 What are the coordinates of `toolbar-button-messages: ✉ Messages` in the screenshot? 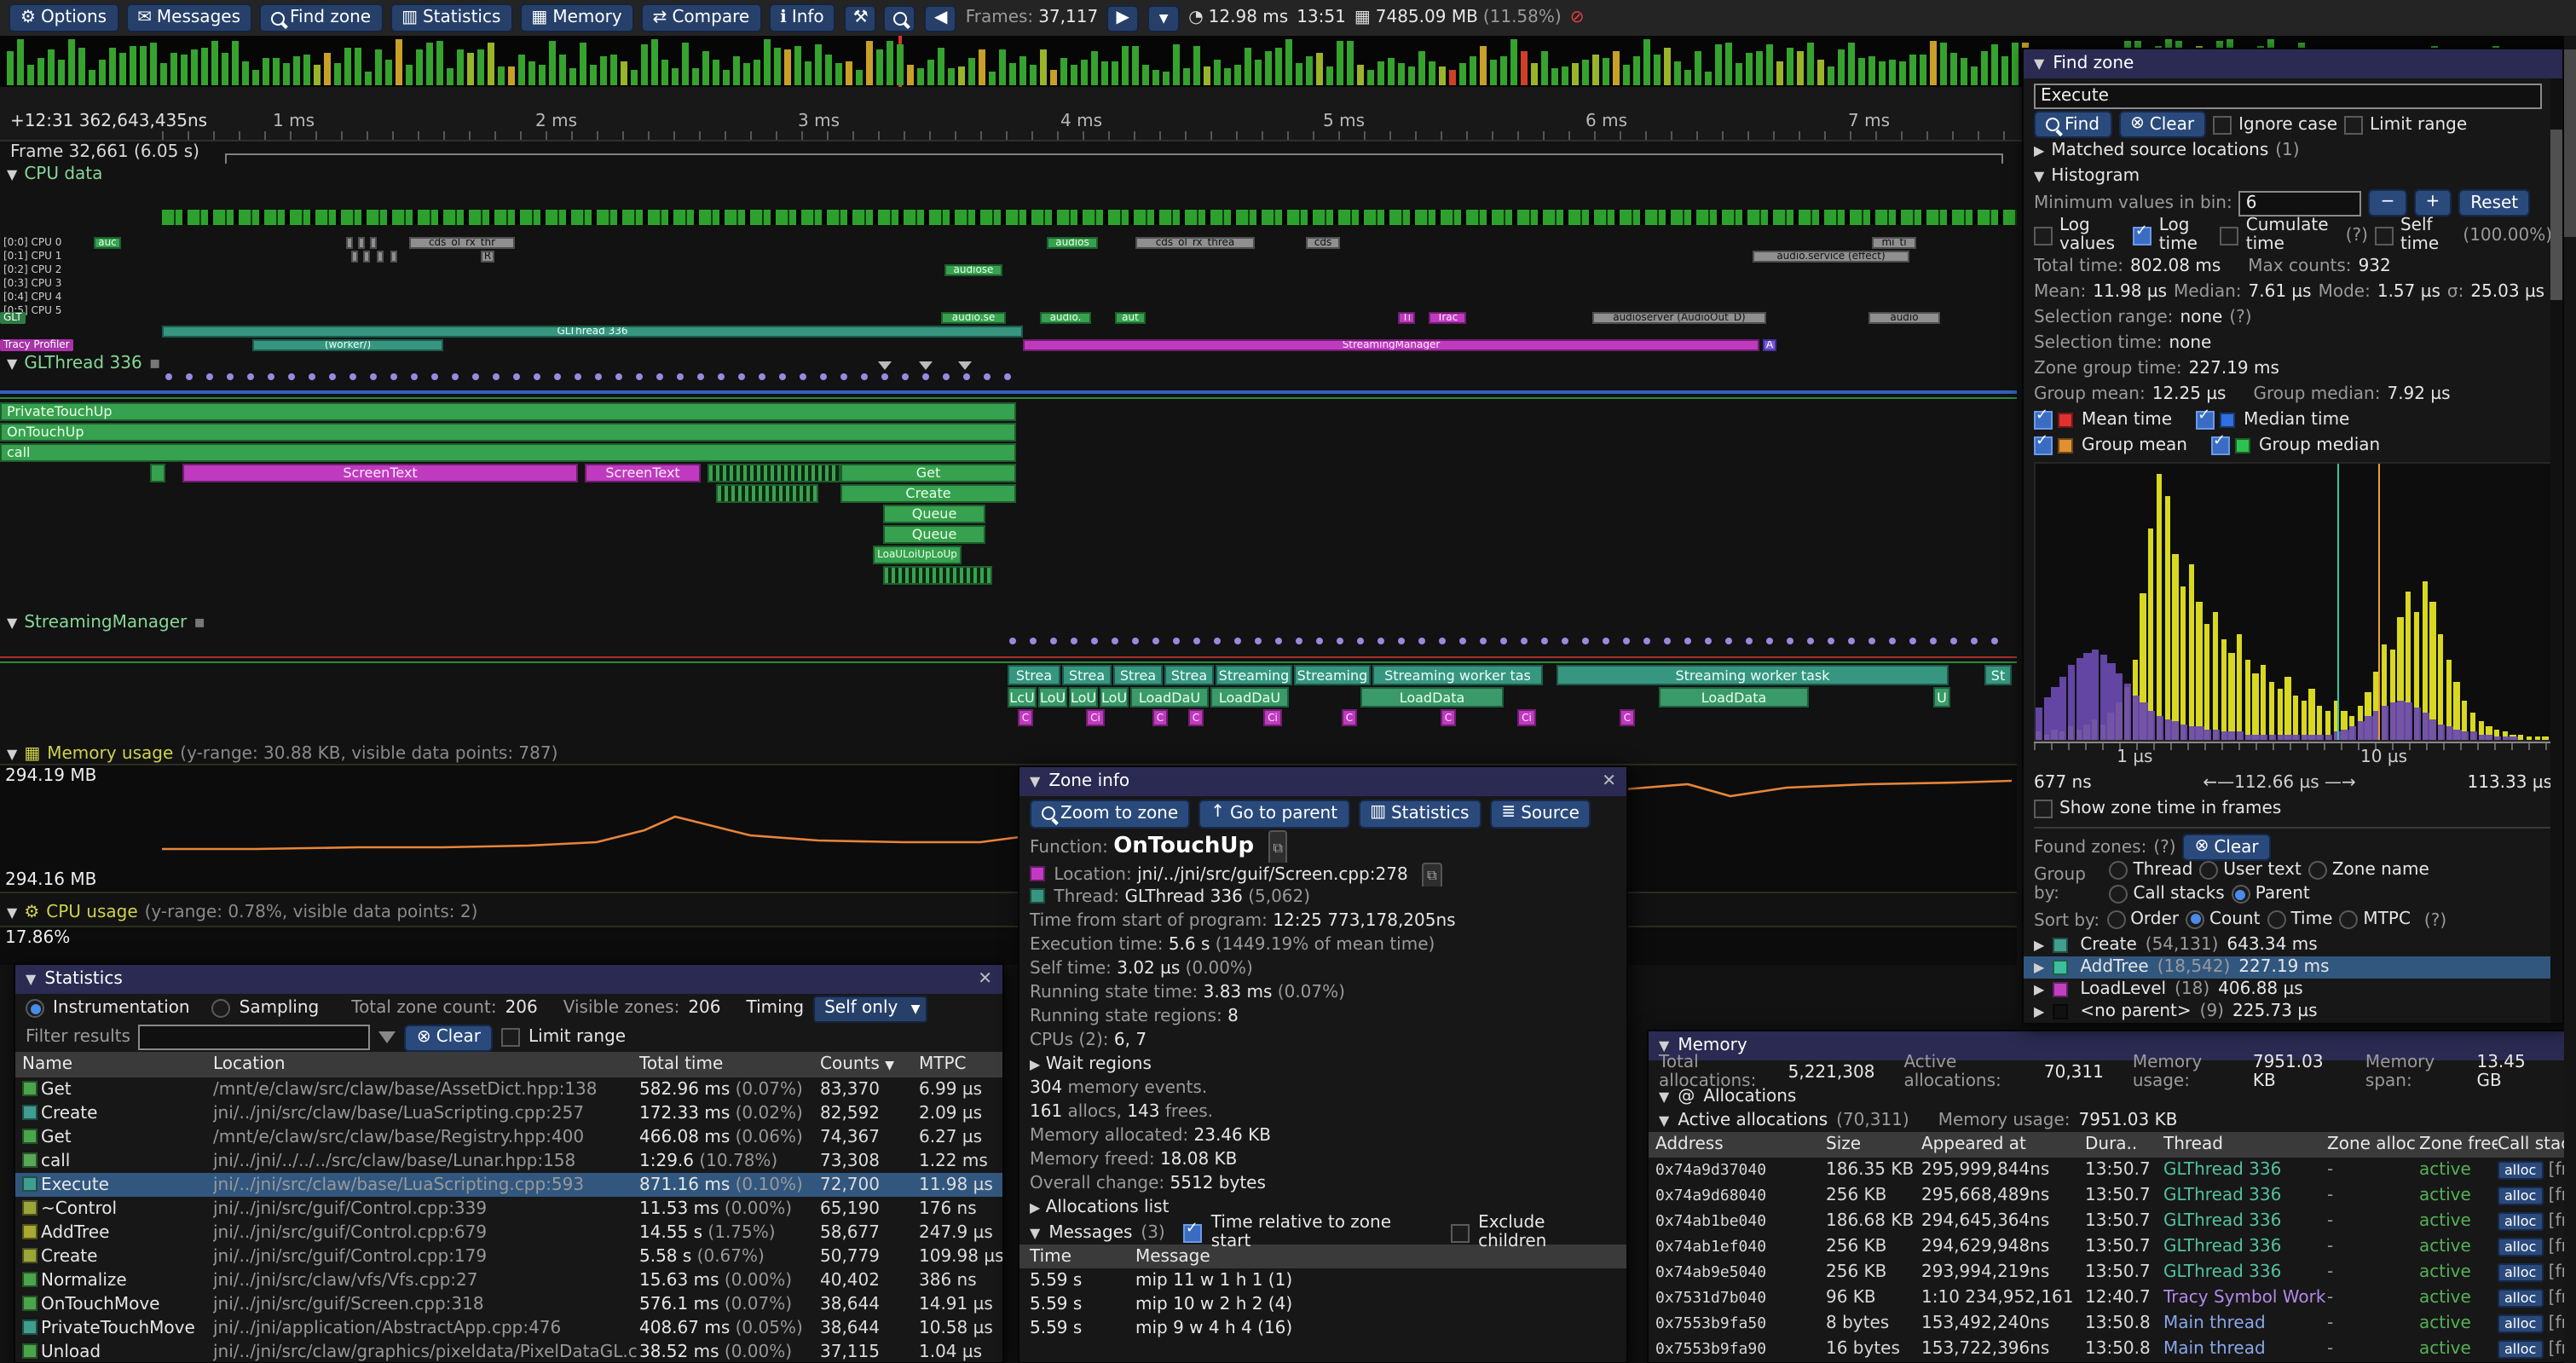 It's located at (188, 18).